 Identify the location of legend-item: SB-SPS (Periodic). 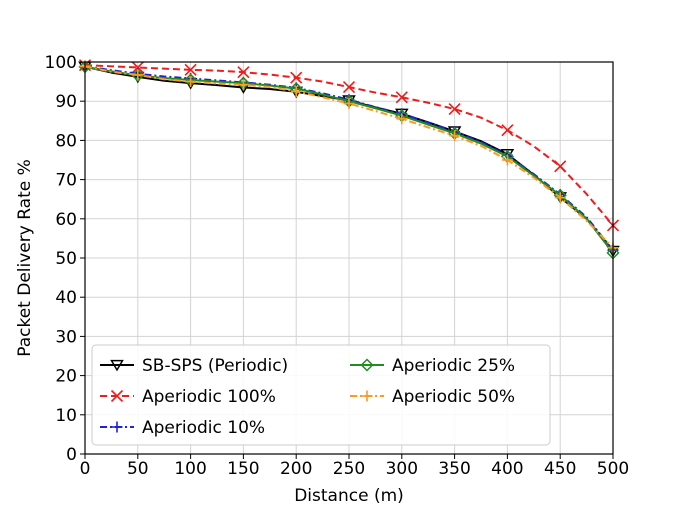
(194, 366).